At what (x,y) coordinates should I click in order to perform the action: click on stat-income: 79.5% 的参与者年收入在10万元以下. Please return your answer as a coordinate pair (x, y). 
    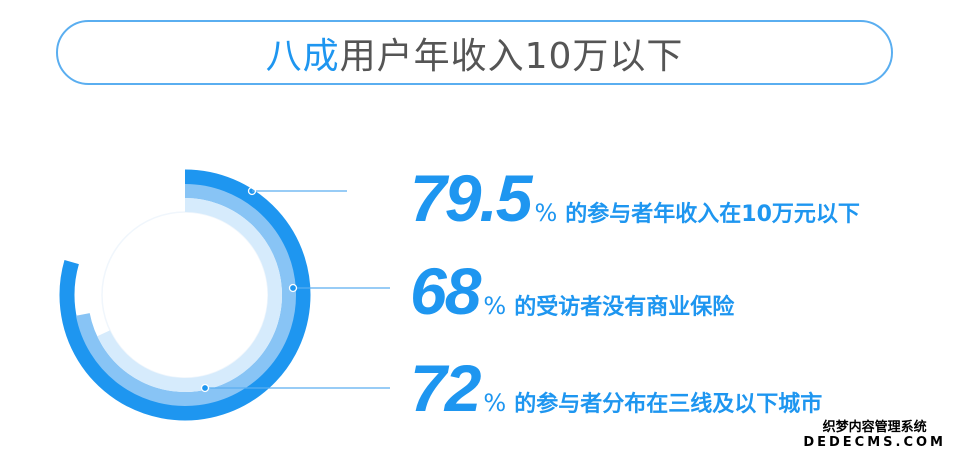
    Looking at the image, I should click on (635, 198).